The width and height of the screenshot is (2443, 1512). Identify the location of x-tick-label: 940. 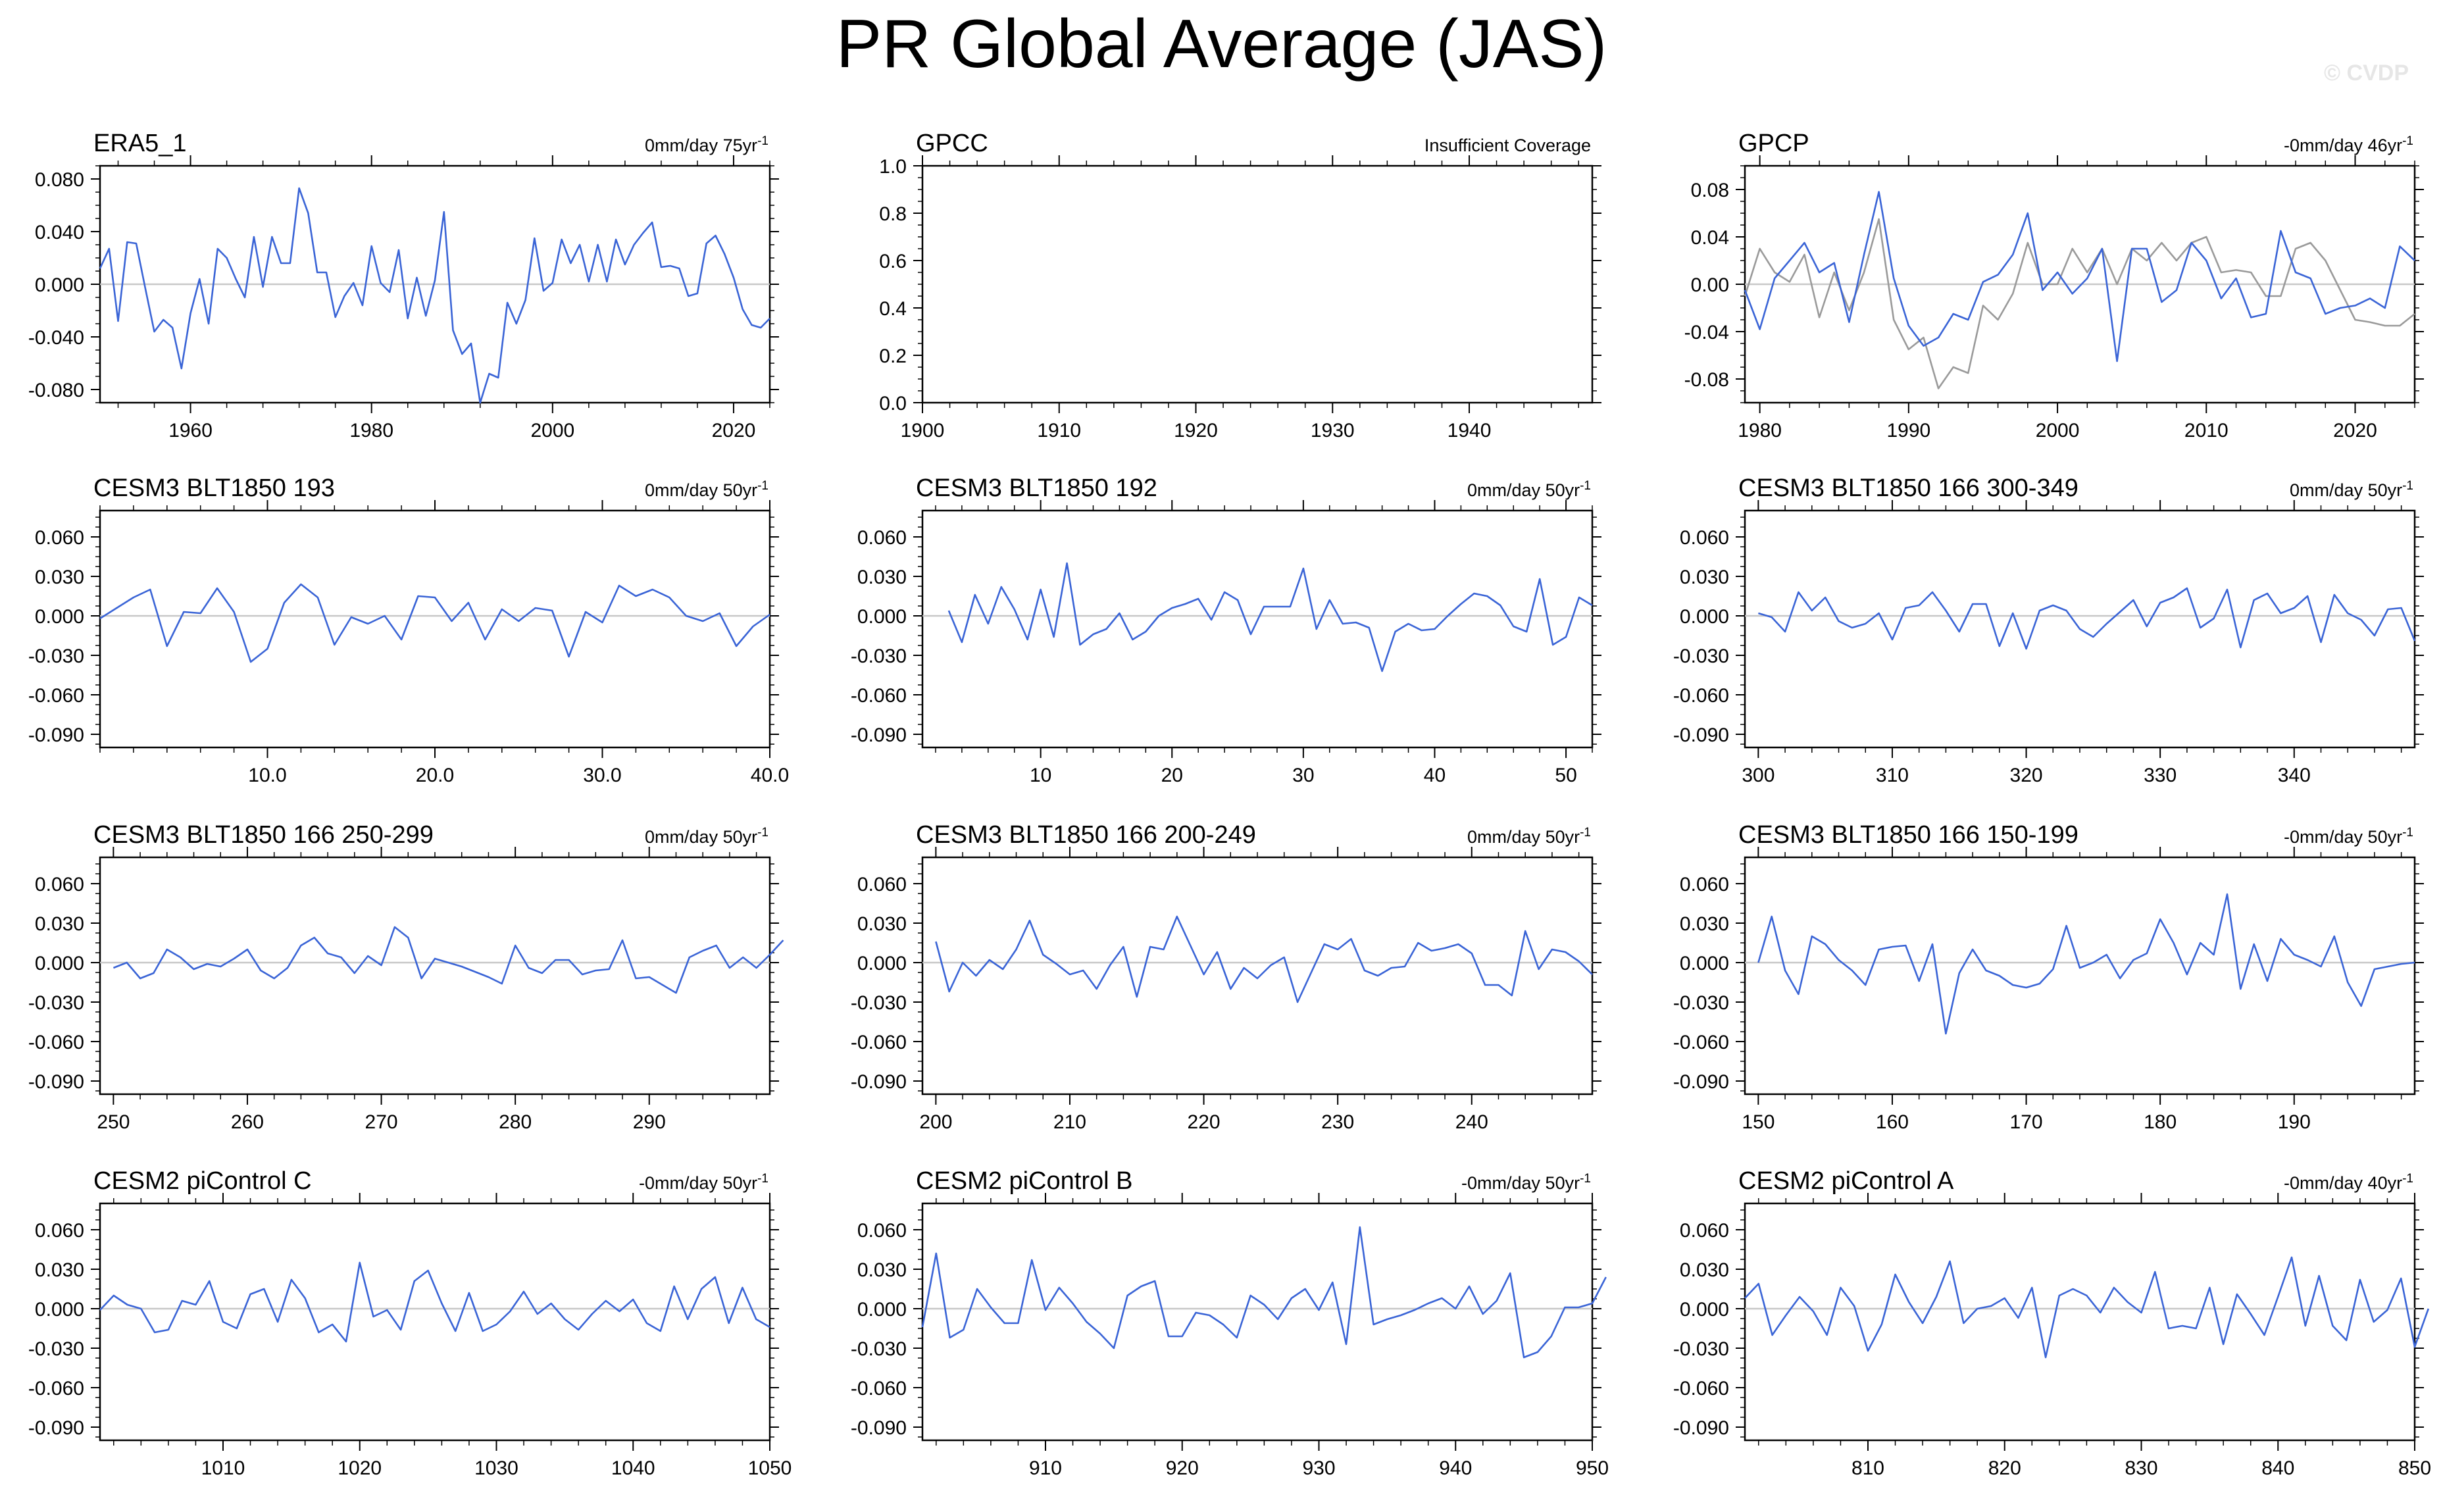
(1456, 1468).